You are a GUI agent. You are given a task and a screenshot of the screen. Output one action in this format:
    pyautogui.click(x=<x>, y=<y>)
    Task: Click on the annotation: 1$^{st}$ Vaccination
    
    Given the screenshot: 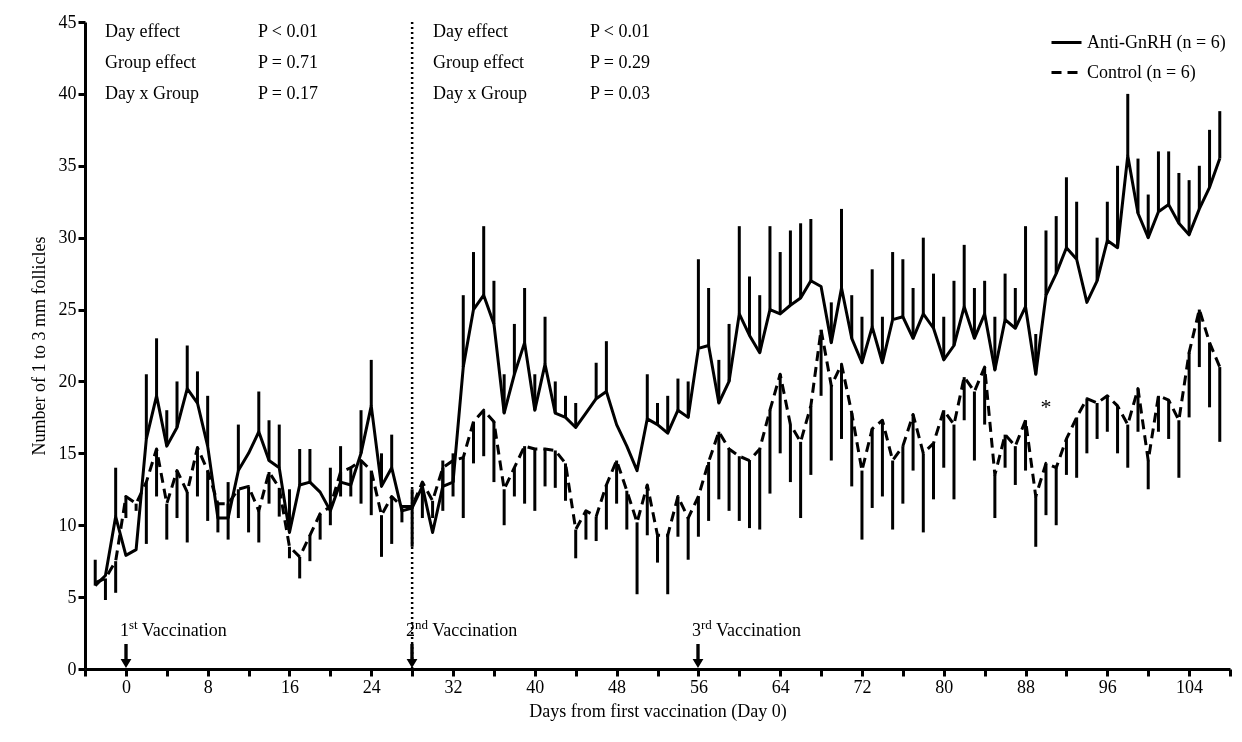 What is the action you would take?
    pyautogui.click(x=173, y=628)
    